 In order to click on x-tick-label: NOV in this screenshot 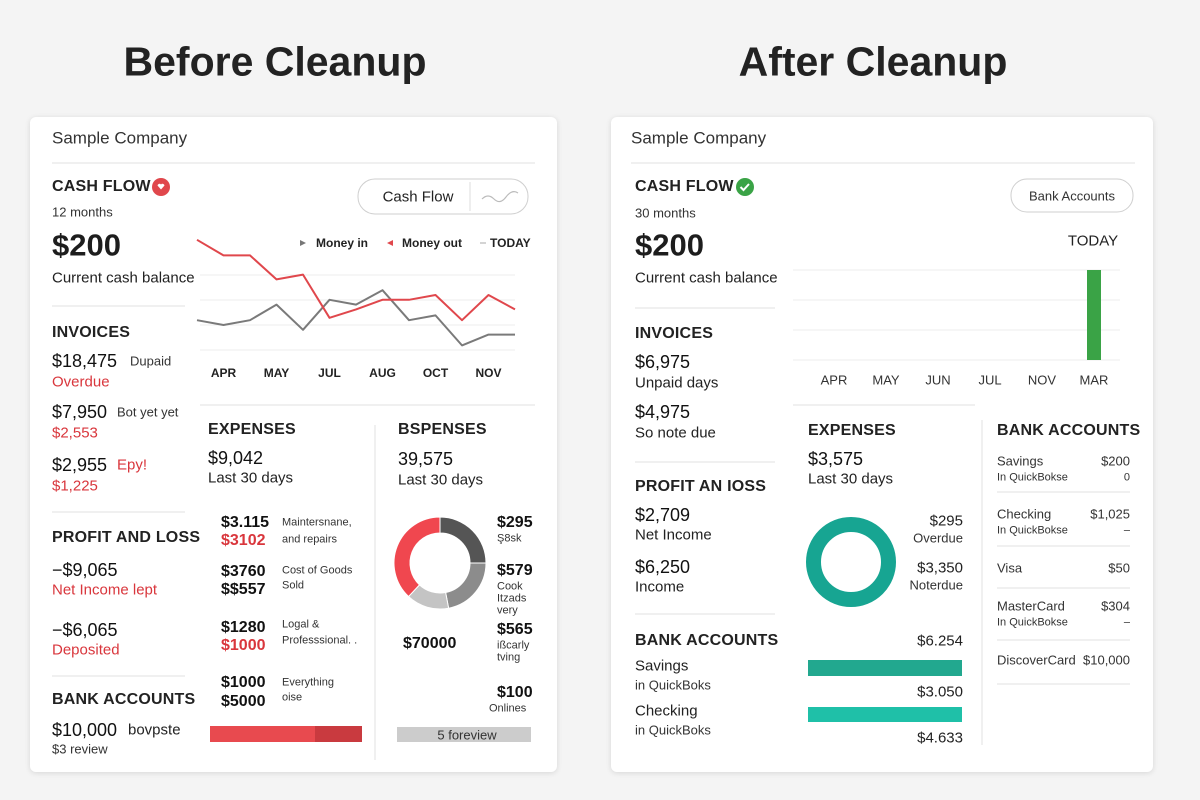, I will do `click(1042, 380)`.